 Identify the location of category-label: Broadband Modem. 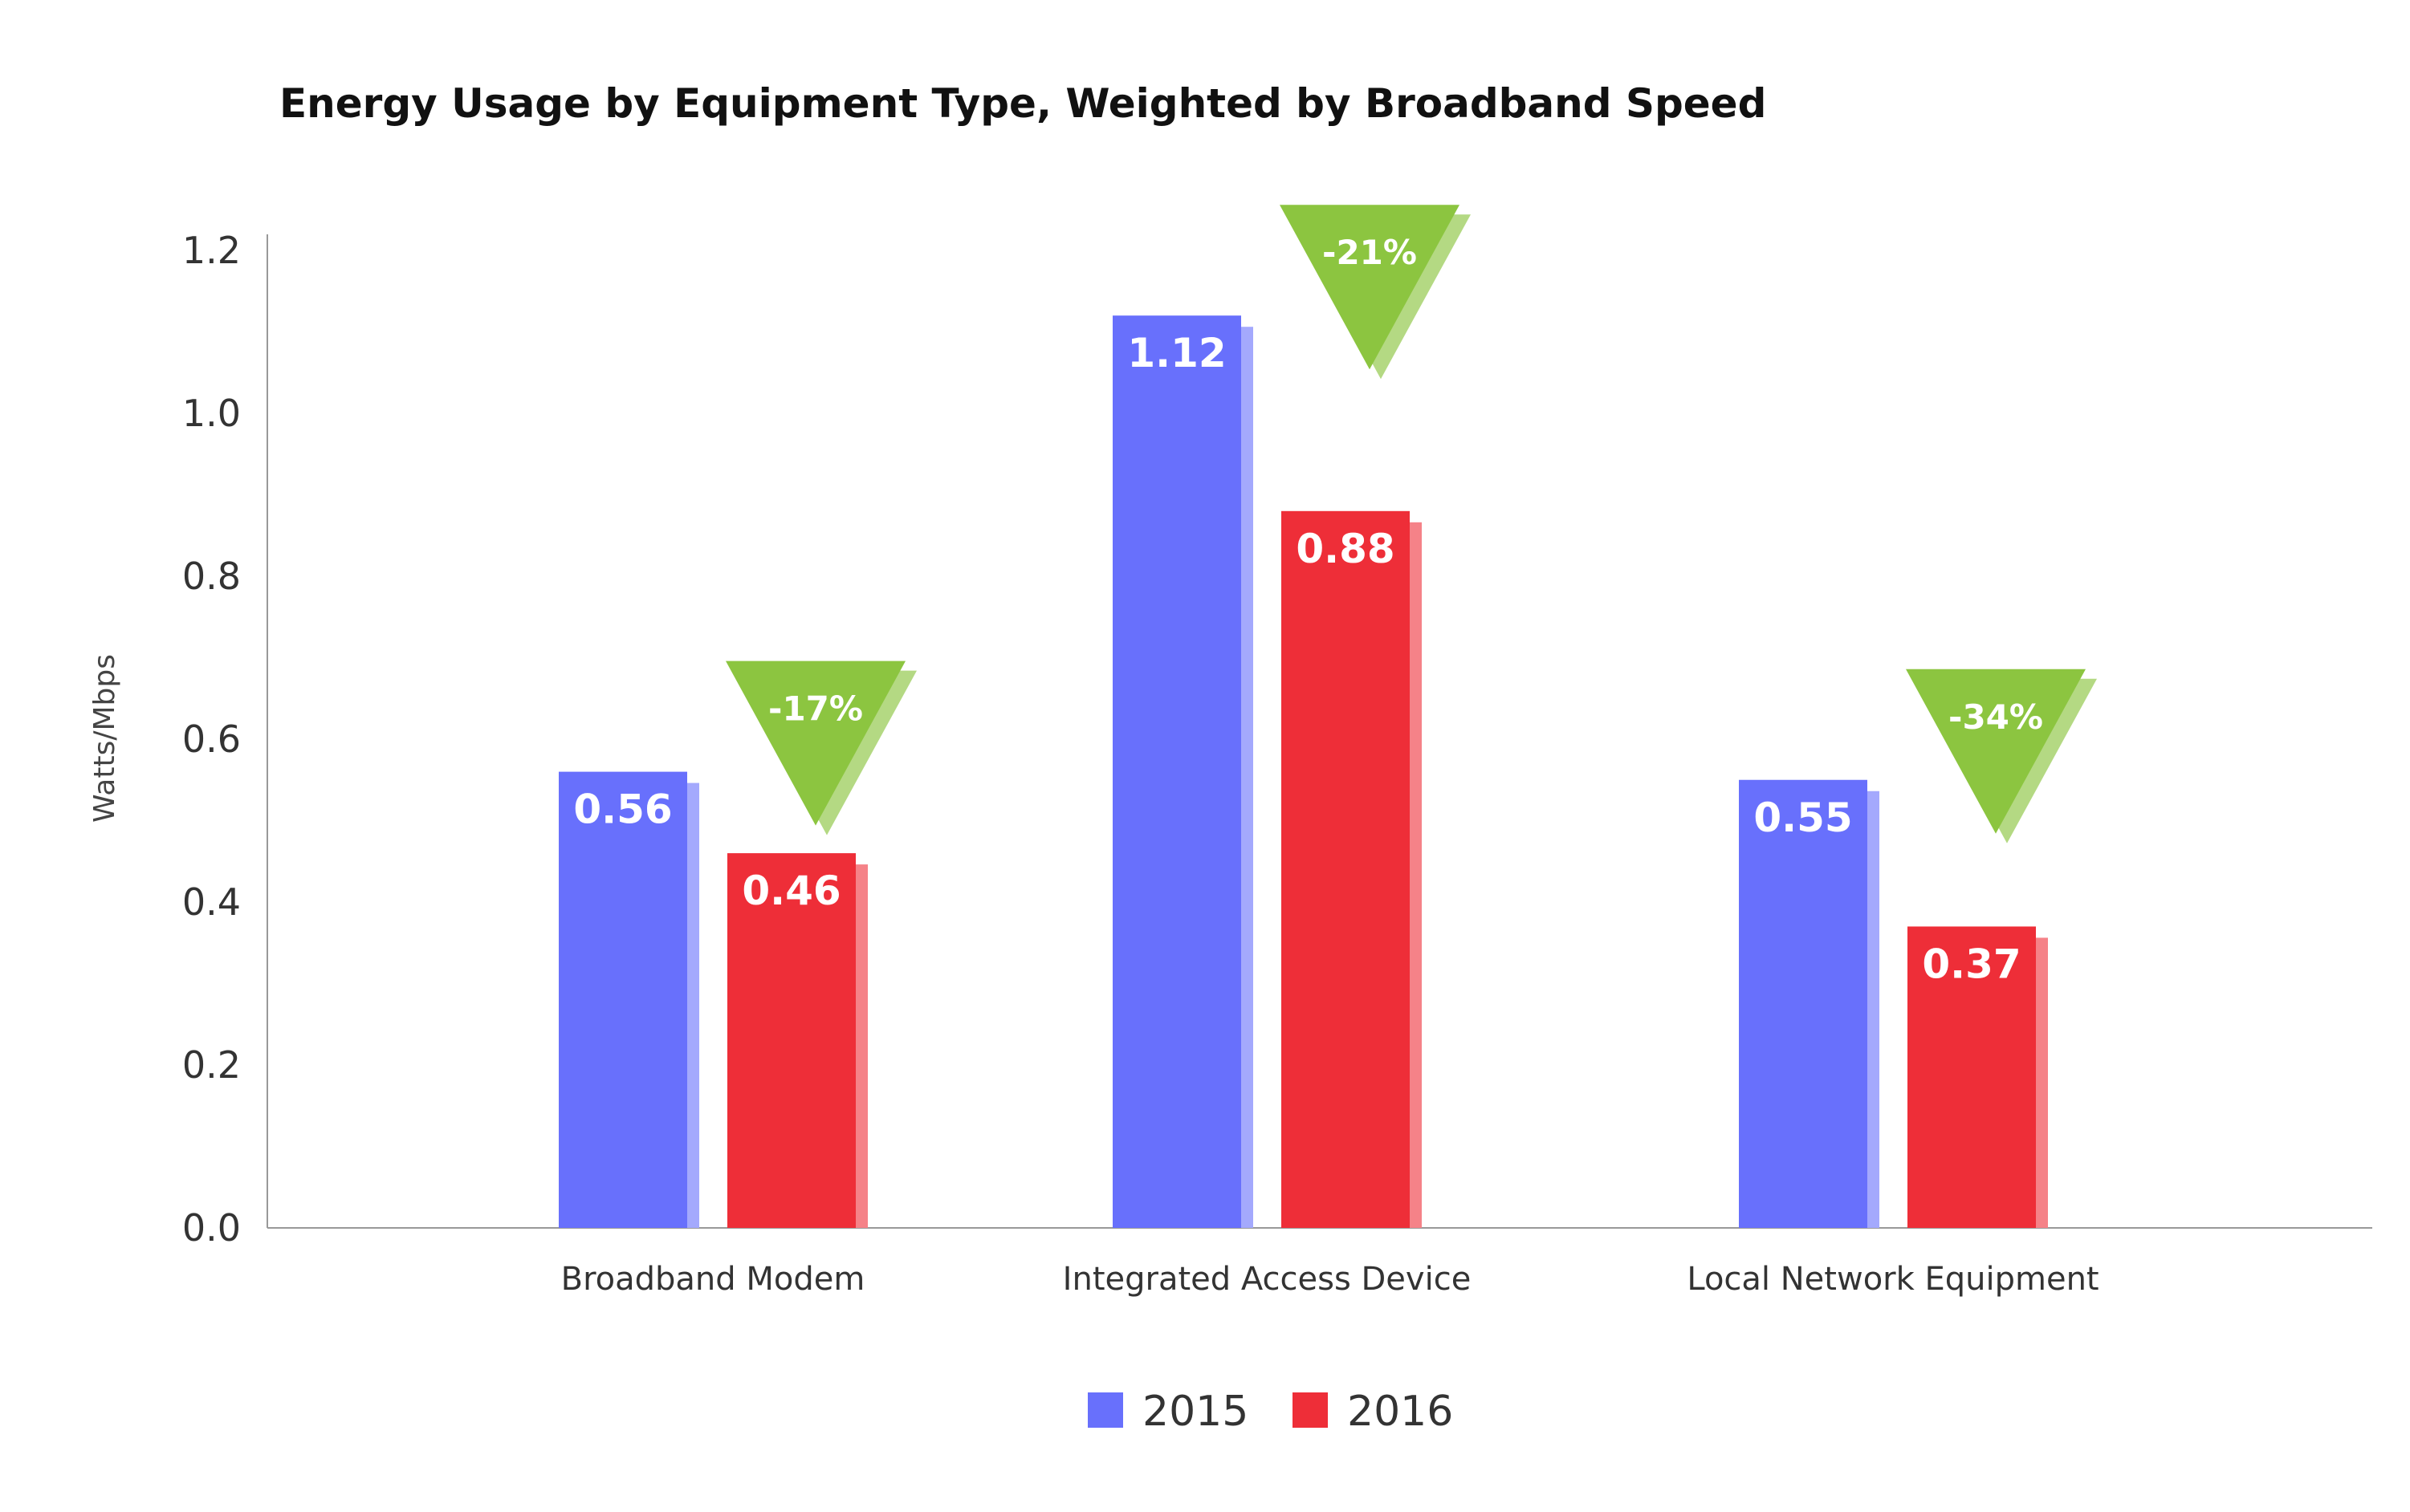
(713, 1279).